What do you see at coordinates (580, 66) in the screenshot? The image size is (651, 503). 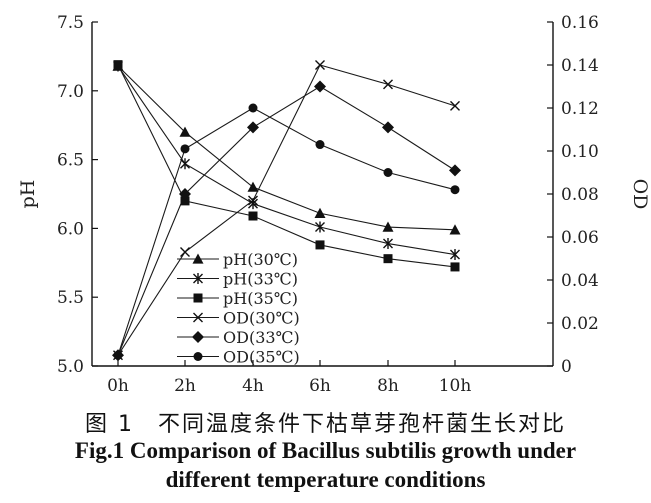 I see `right-tick-label: 0.14` at bounding box center [580, 66].